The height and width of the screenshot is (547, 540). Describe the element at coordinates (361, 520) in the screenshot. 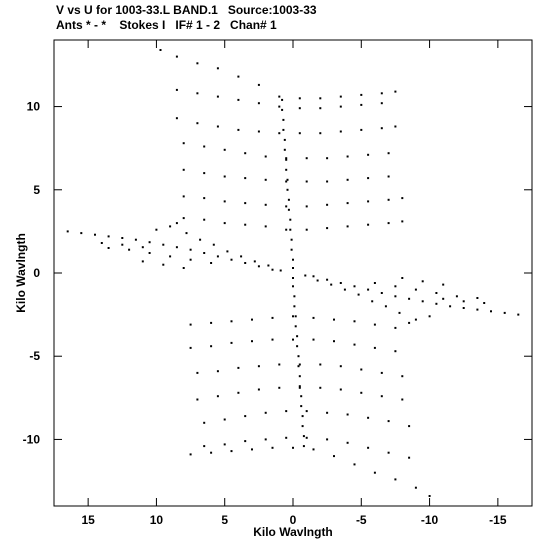

I see `x-tick-label: -5` at that location.